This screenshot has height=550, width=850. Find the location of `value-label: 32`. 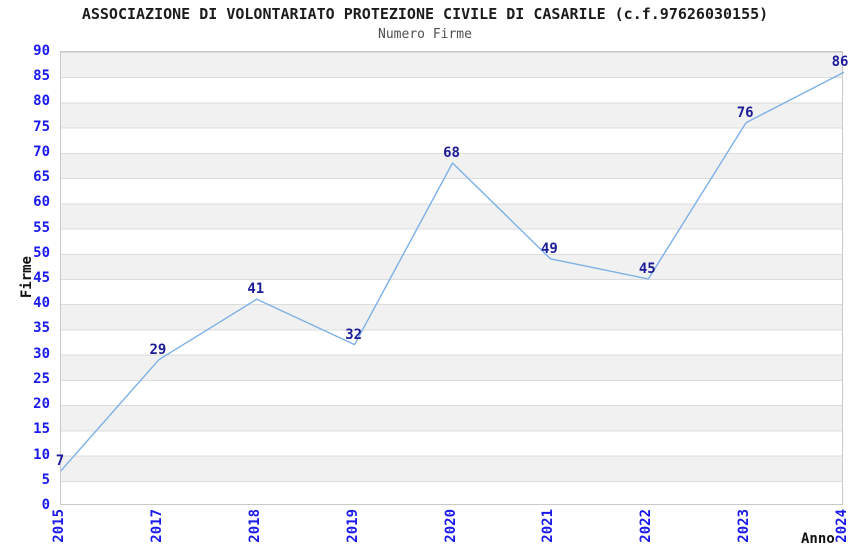

value-label: 32 is located at coordinates (354, 334).